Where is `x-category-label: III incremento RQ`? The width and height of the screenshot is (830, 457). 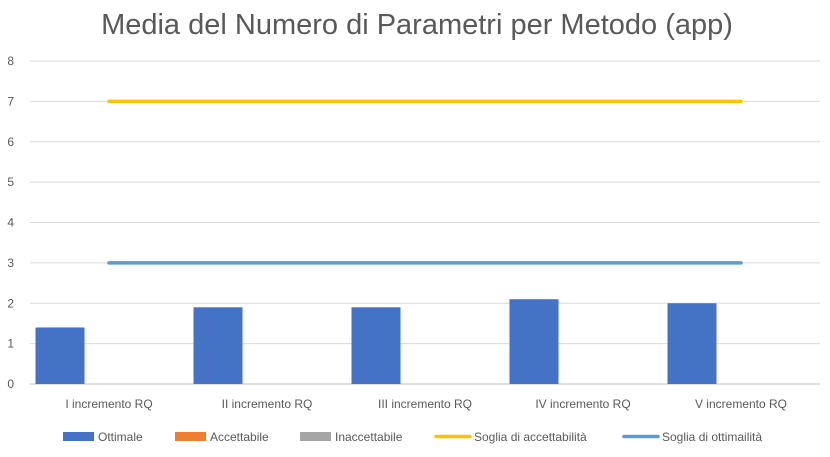 x-category-label: III incremento RQ is located at coordinates (425, 404).